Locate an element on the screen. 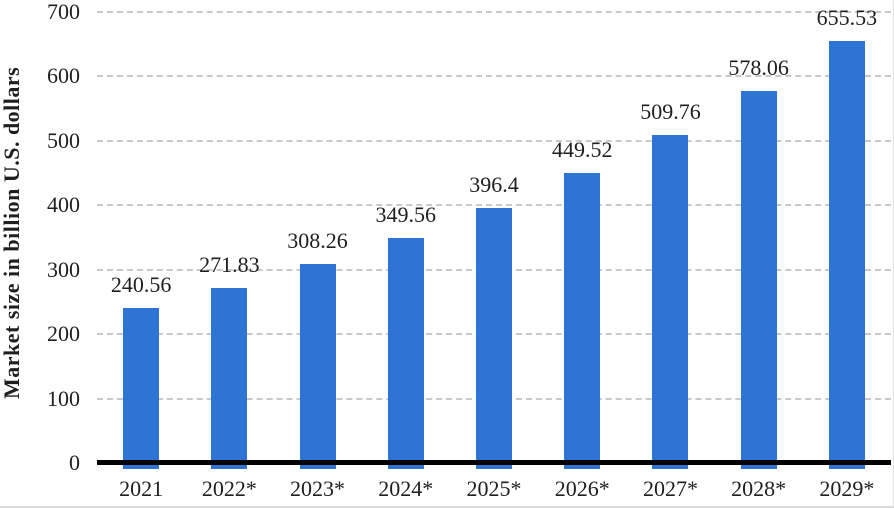 Image resolution: width=894 pixels, height=508 pixels. y-tick-label-400: 400 is located at coordinates (63, 205).